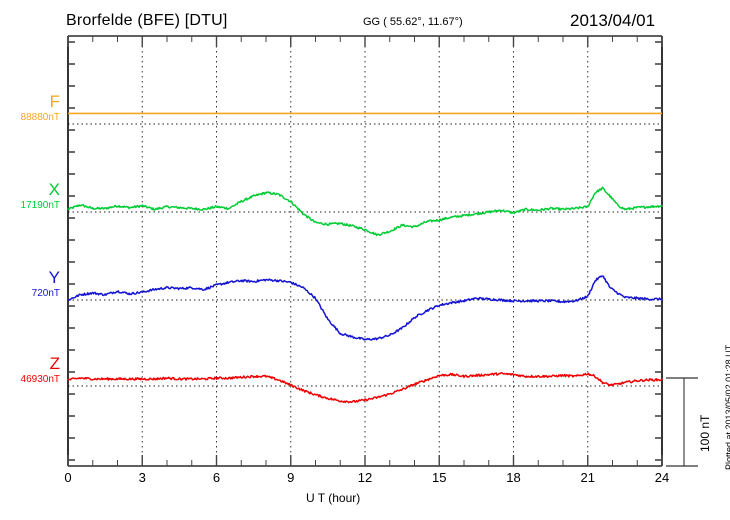  Describe the element at coordinates (54, 189) in the screenshot. I see `component-letter-X: X` at that location.